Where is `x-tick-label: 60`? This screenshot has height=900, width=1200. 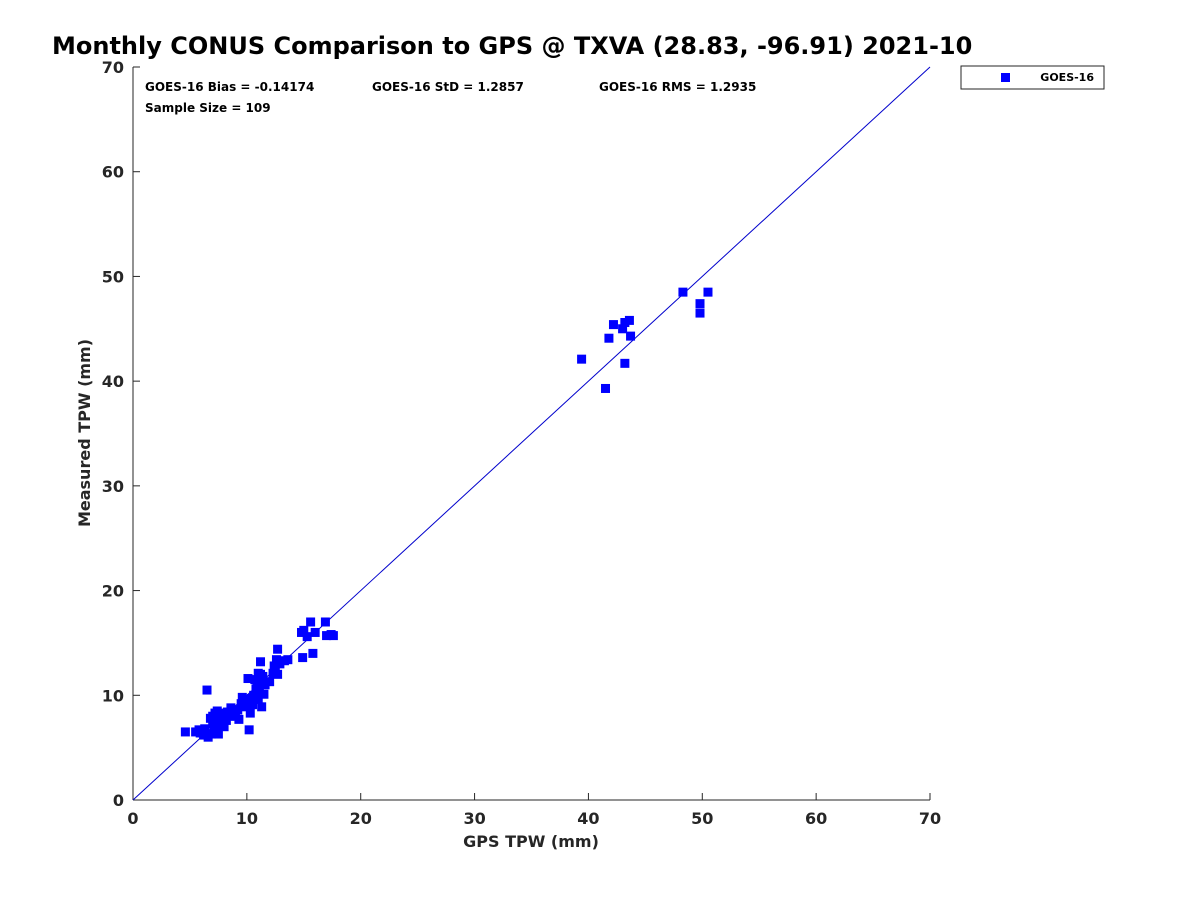
x-tick-label: 60 is located at coordinates (816, 818).